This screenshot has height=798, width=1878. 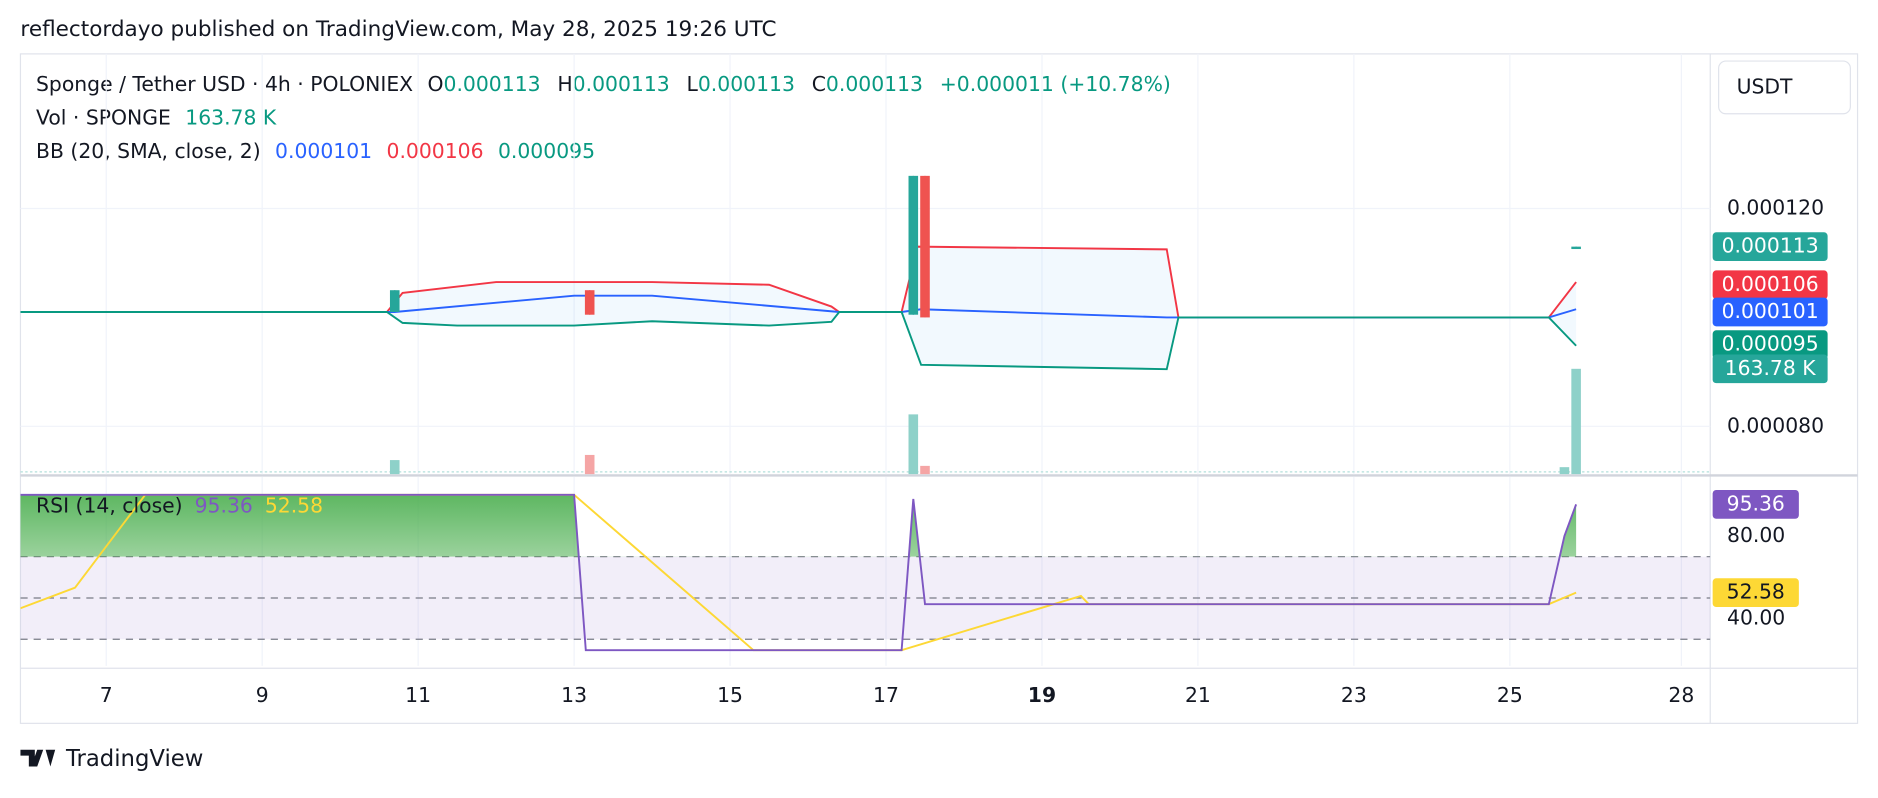 I want to click on rsi-title: RSI (14, close), so click(x=109, y=506).